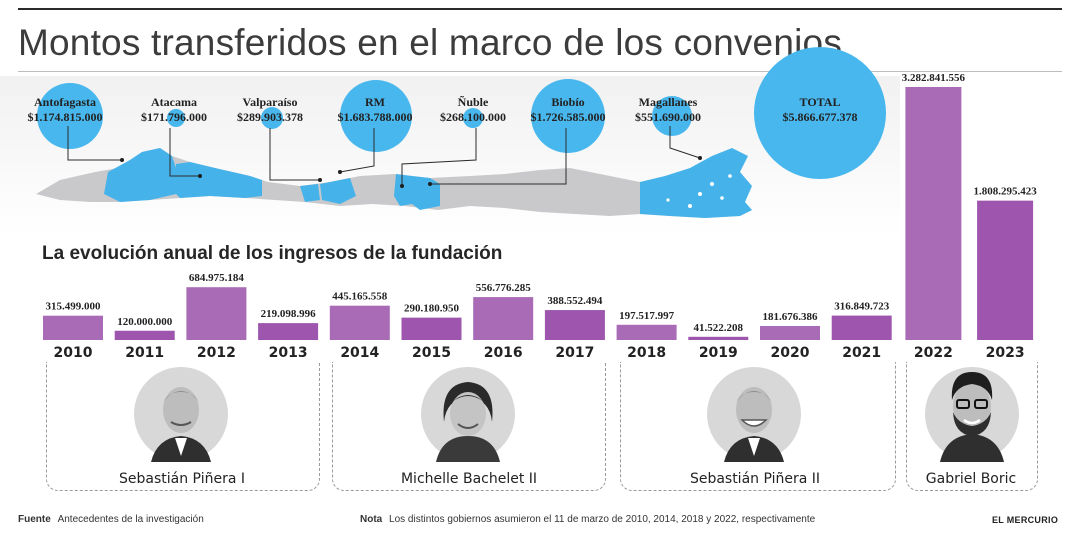  I want to click on bar-2014, so click(359, 322).